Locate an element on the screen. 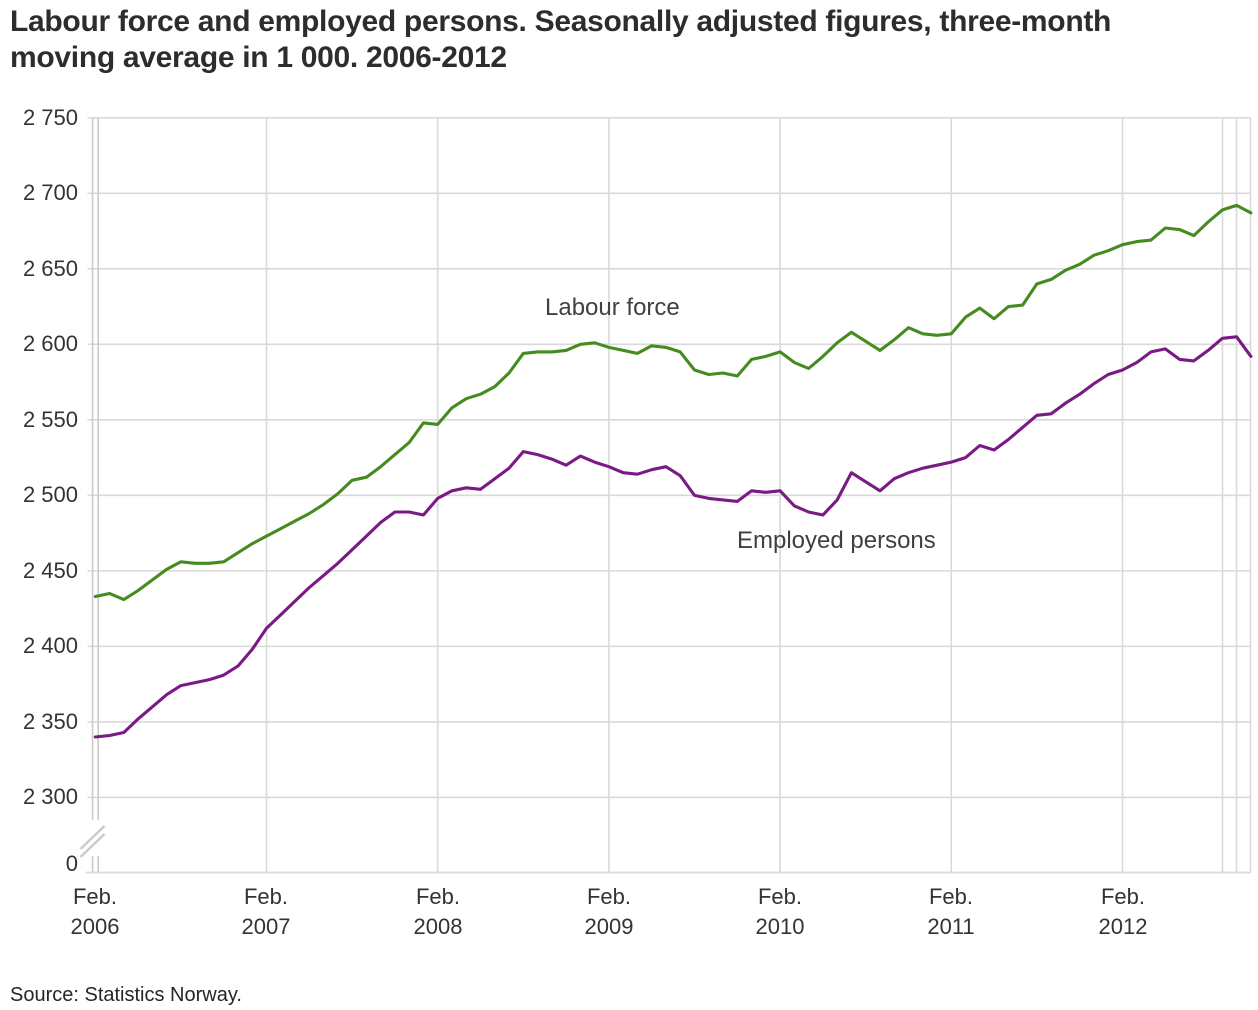  x-axis-tick-label-year: 2006 is located at coordinates (95, 926).